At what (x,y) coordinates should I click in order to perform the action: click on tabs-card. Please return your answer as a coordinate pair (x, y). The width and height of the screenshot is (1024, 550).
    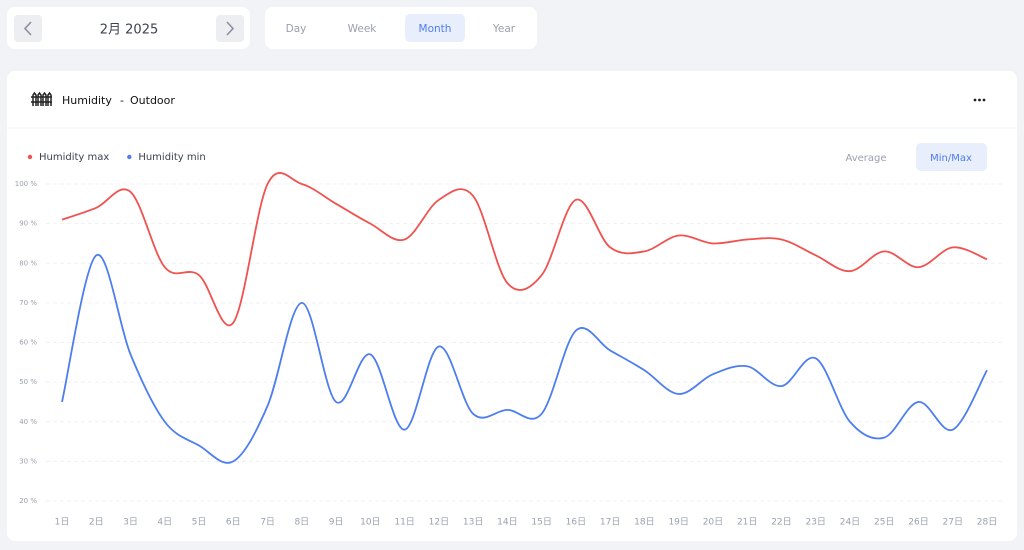
    Looking at the image, I should click on (401, 28).